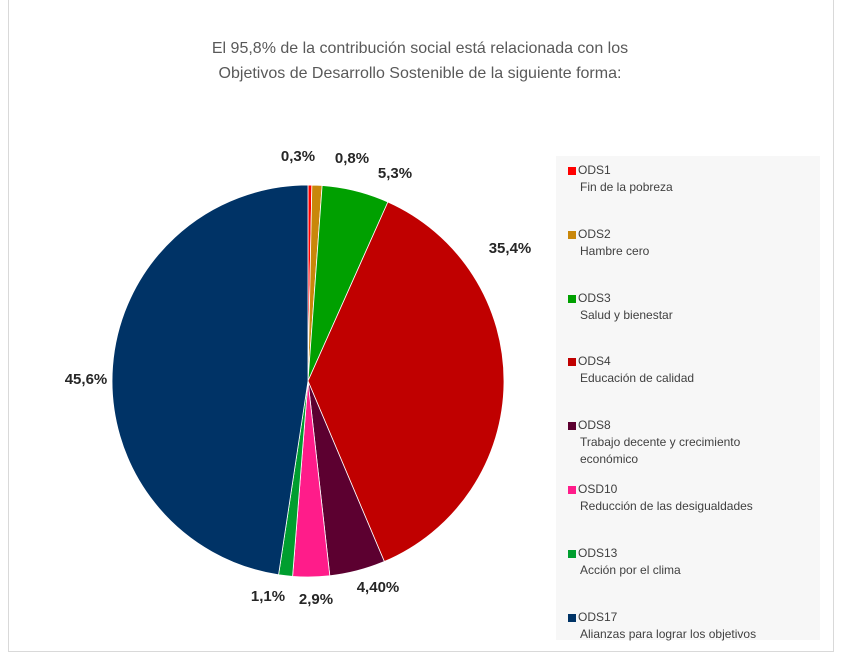  What do you see at coordinates (688, 498) in the screenshot?
I see `legend-item-osd10: OSD10 Reducción de las desigualdades` at bounding box center [688, 498].